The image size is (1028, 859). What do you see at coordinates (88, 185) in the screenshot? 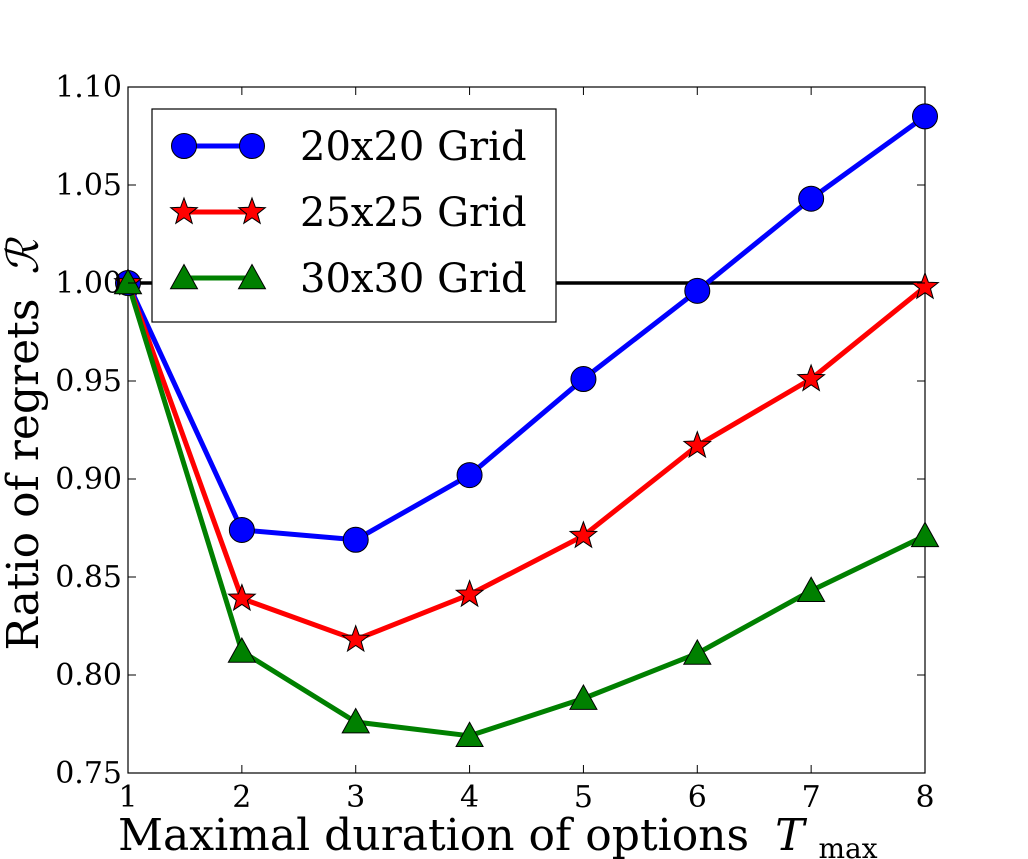
I see `y-tick-label-7: 1.05` at bounding box center [88, 185].